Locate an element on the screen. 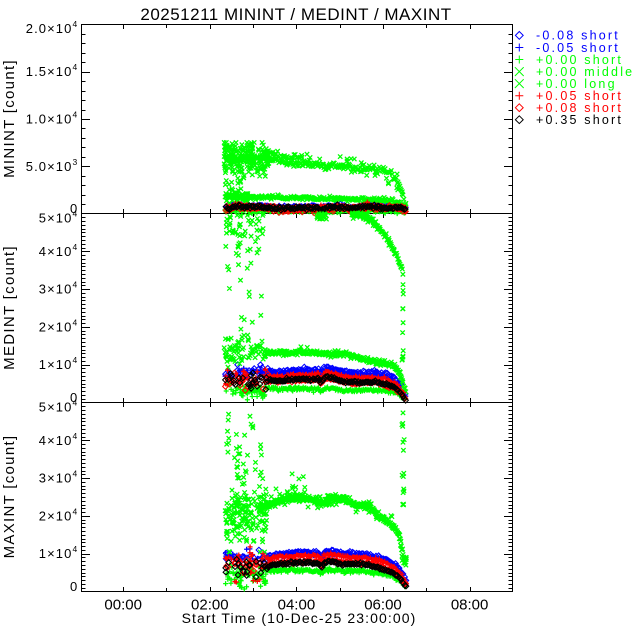  svg-text: 04:00 is located at coordinates (297, 605).